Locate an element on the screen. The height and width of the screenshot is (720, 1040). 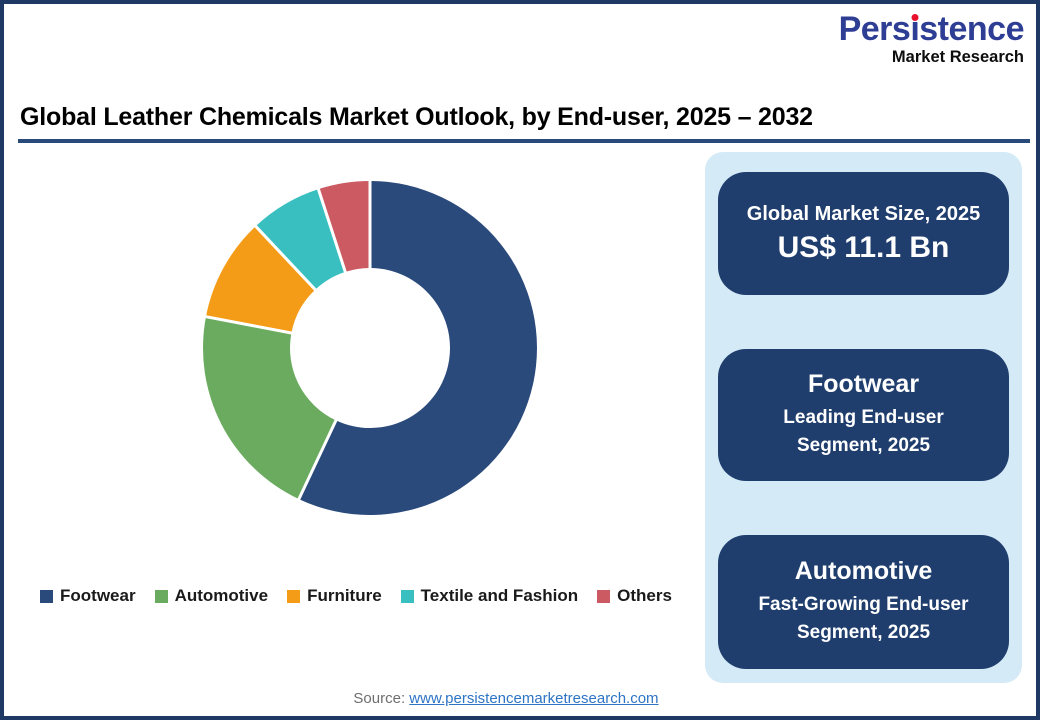
source-link: www.persistencemarketresearch.com is located at coordinates (534, 698).